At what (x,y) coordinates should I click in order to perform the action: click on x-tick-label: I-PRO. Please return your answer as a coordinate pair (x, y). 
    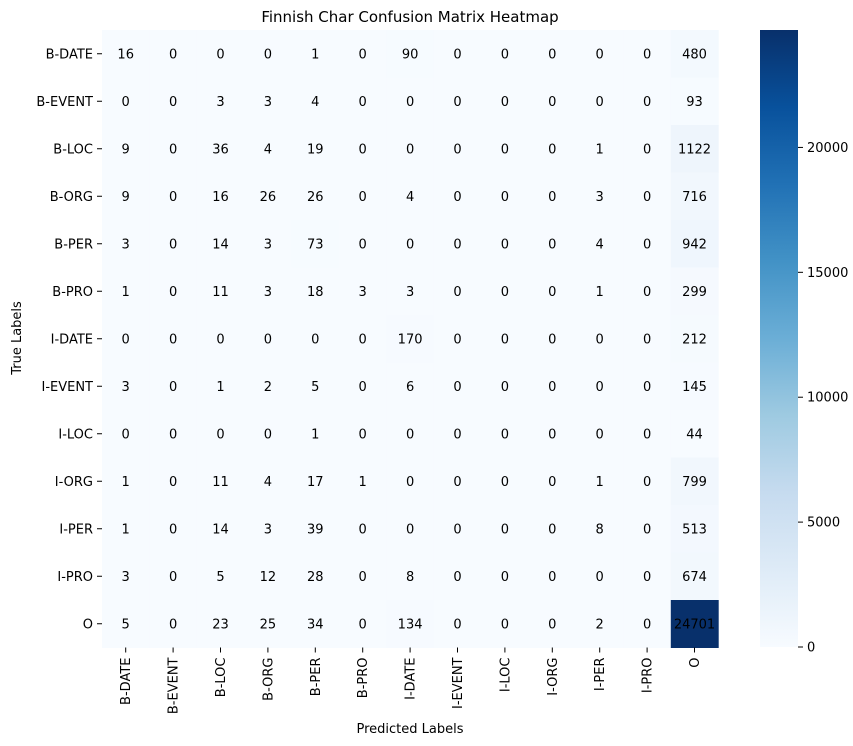
    Looking at the image, I should click on (648, 676).